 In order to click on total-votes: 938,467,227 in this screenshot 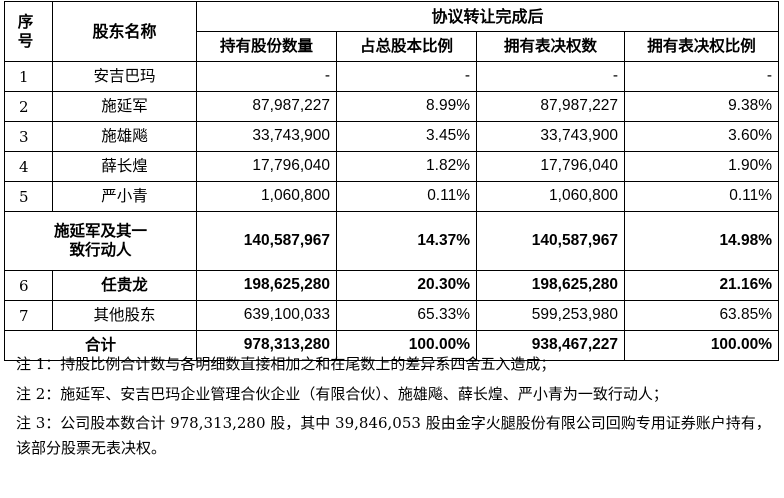, I will do `click(550, 345)`.